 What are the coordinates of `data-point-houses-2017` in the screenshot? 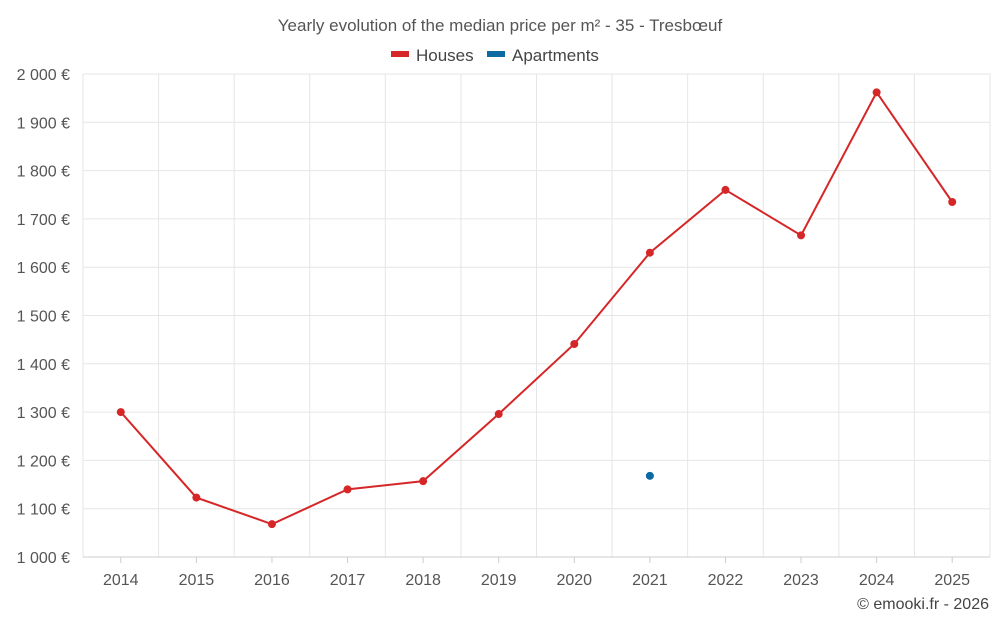 It's located at (347, 489).